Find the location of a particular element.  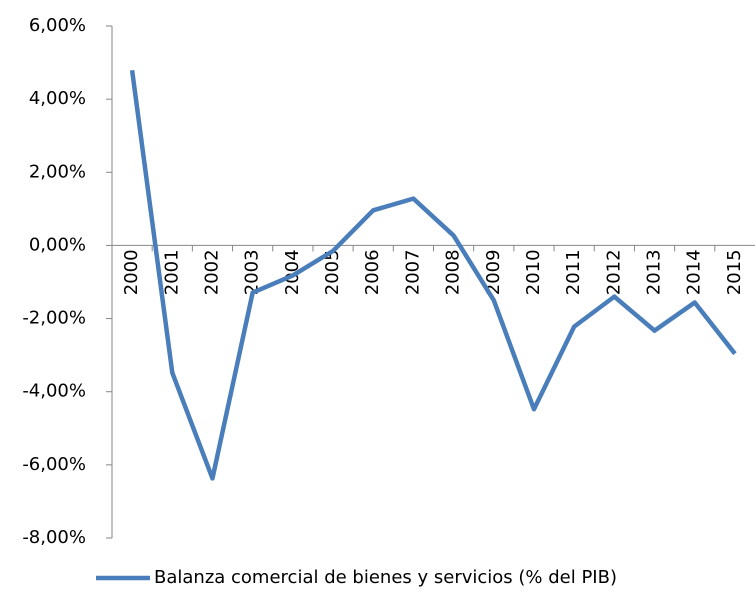

y-tick-label: -8,00% is located at coordinates (54, 537).